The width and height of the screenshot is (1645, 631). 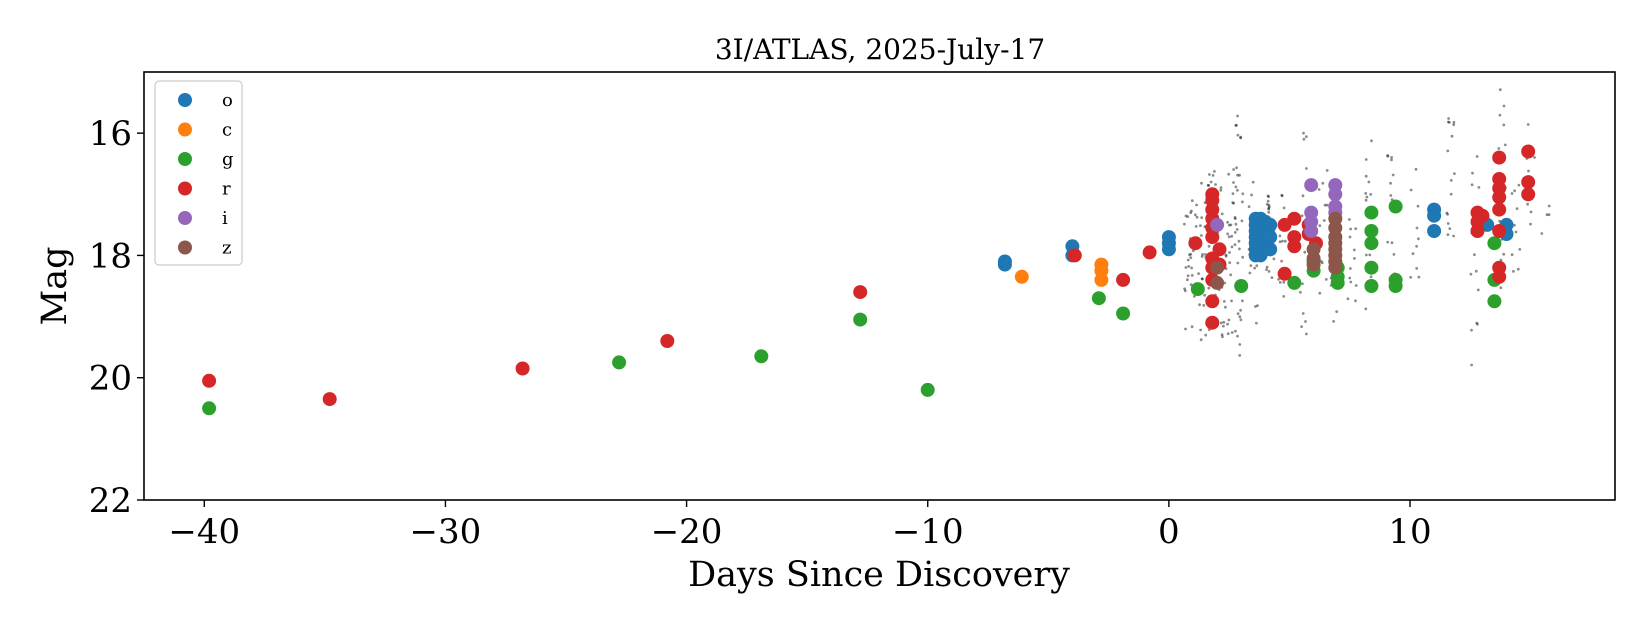 What do you see at coordinates (185, 218) in the screenshot?
I see `legend-marker-i` at bounding box center [185, 218].